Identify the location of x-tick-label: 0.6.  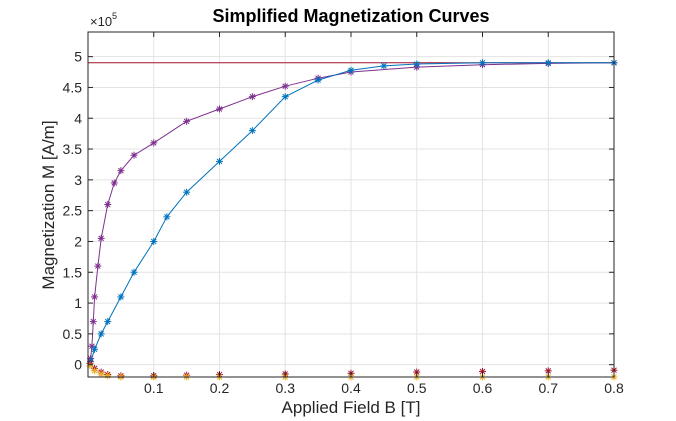
(483, 388).